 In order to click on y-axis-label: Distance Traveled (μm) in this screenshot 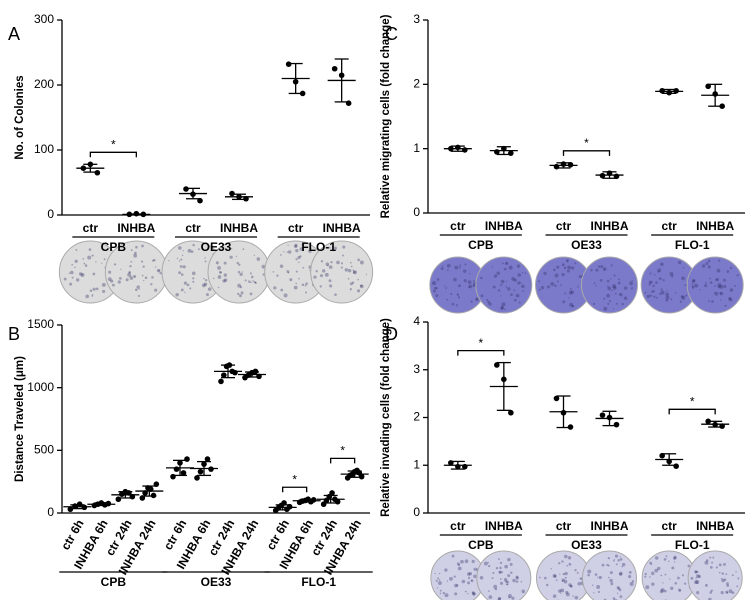, I will do `click(20, 419)`.